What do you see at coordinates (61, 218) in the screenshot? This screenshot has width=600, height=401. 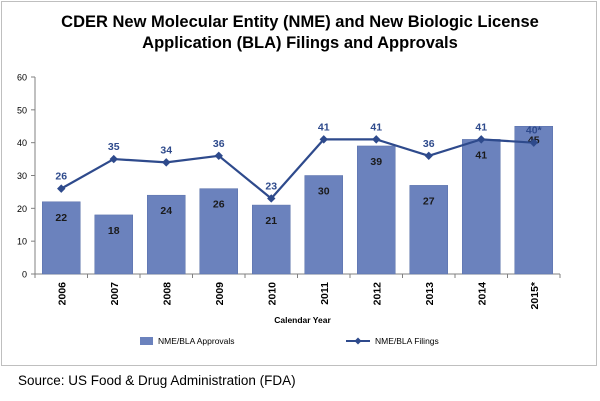 I see `approval-data-label: 22` at bounding box center [61, 218].